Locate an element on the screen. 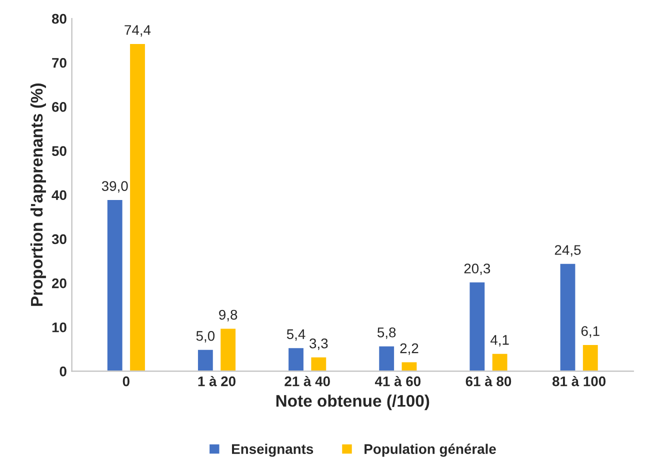  data-label: 9,8 is located at coordinates (228, 316).